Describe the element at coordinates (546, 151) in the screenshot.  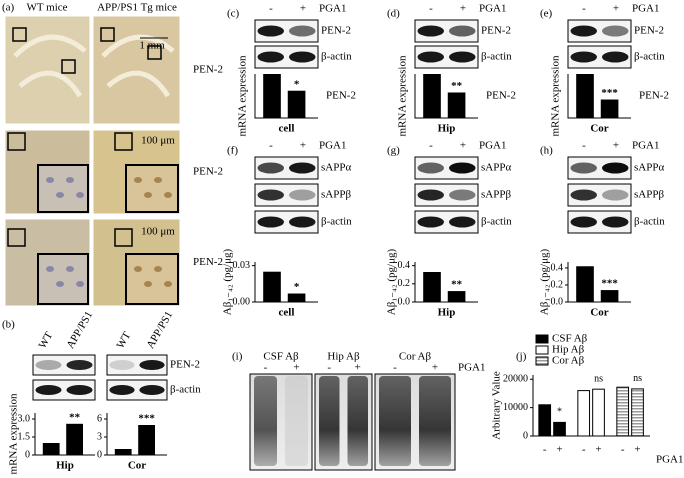
I see `panel-label: (h)` at that location.